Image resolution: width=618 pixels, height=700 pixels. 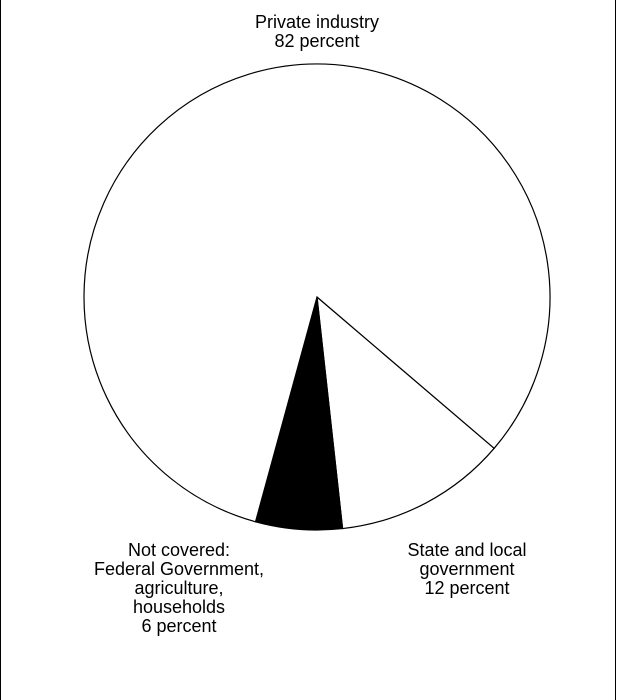 I want to click on label-not-covered-line: households, so click(x=179, y=607).